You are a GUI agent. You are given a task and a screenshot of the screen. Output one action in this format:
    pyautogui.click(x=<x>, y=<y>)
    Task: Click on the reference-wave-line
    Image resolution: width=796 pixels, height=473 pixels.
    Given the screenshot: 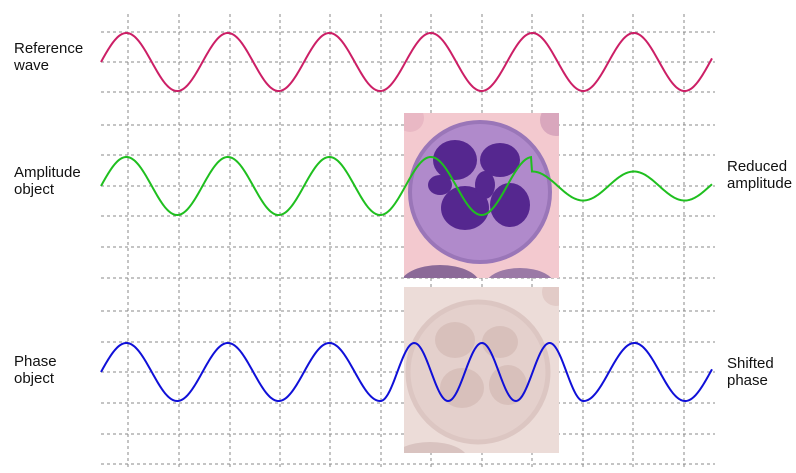 What is the action you would take?
    pyautogui.click(x=406, y=62)
    